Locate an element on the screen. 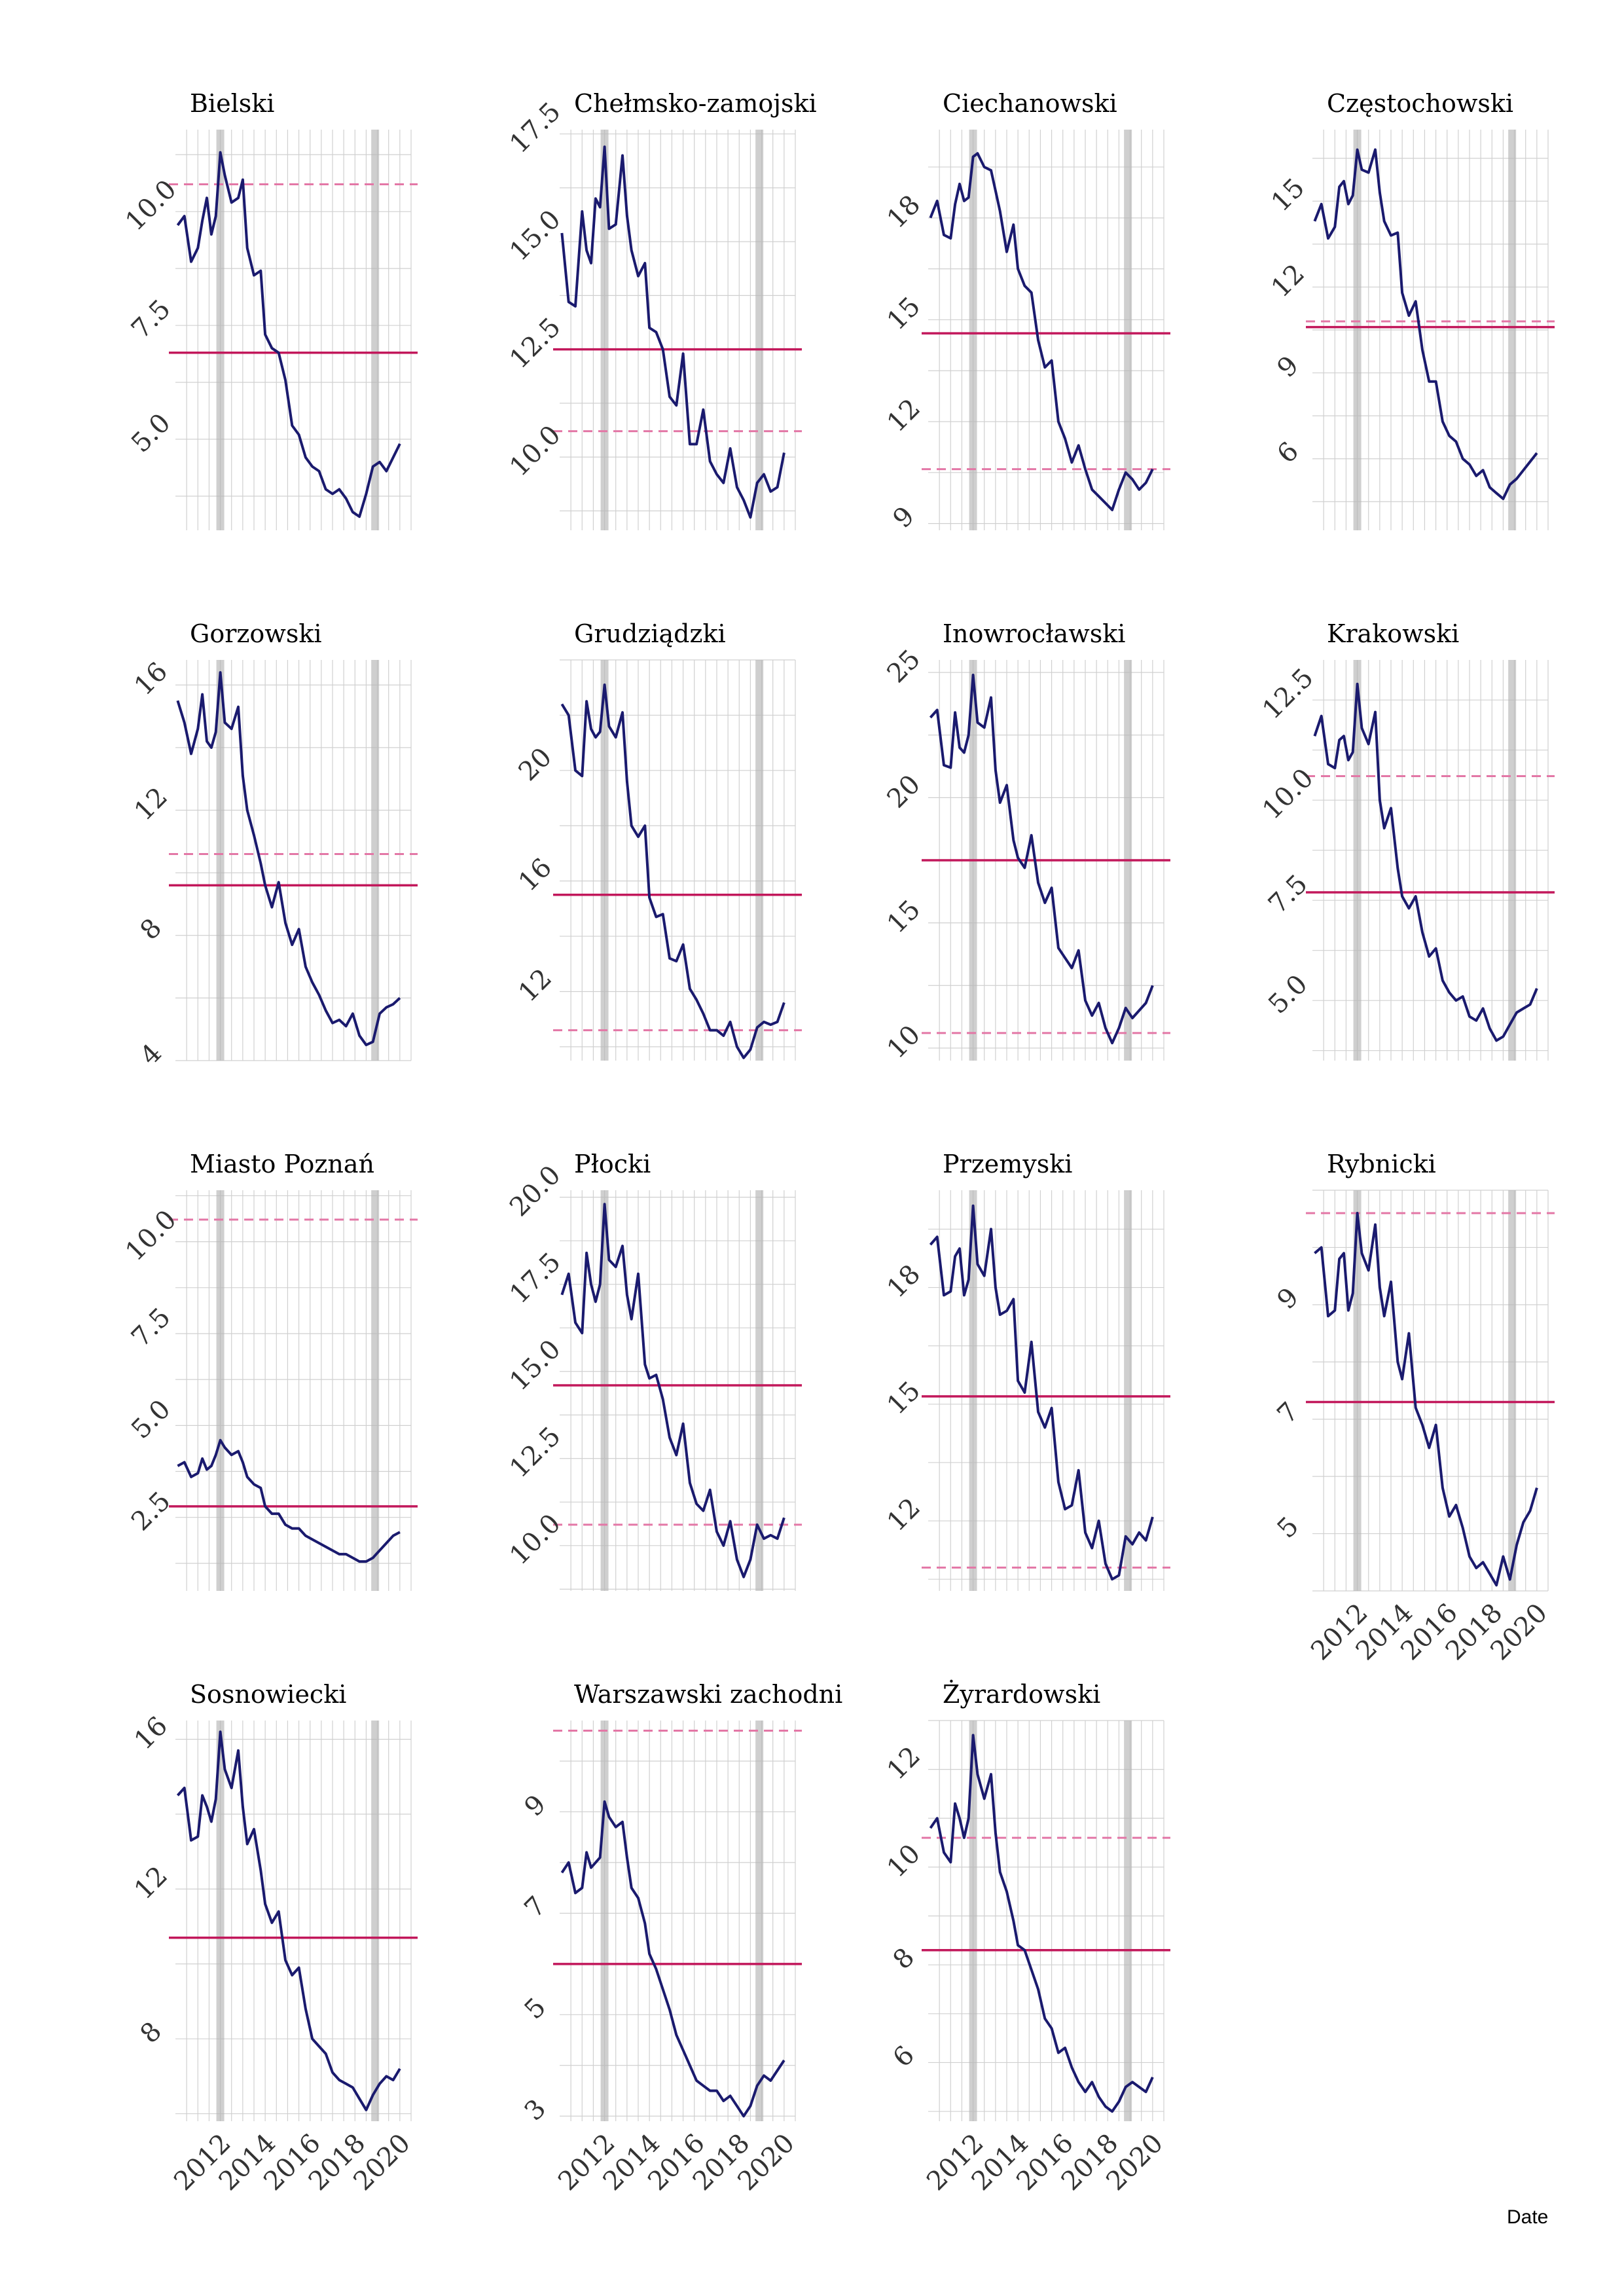 The height and width of the screenshot is (2296, 1624). panel-2: Chełmsko-zamojski 10.0 12.5 15.0 17.5 is located at coordinates (660, 309).